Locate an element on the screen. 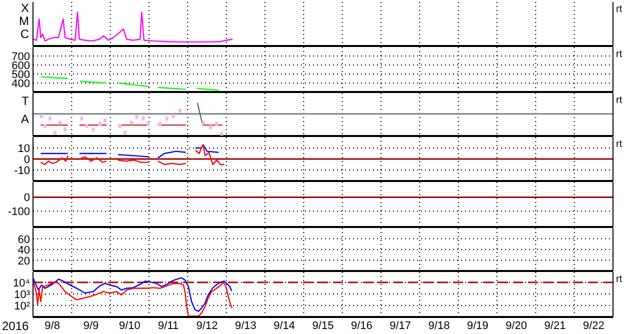 The height and width of the screenshot is (334, 633). y-tick-label: -100 is located at coordinates (19, 212).